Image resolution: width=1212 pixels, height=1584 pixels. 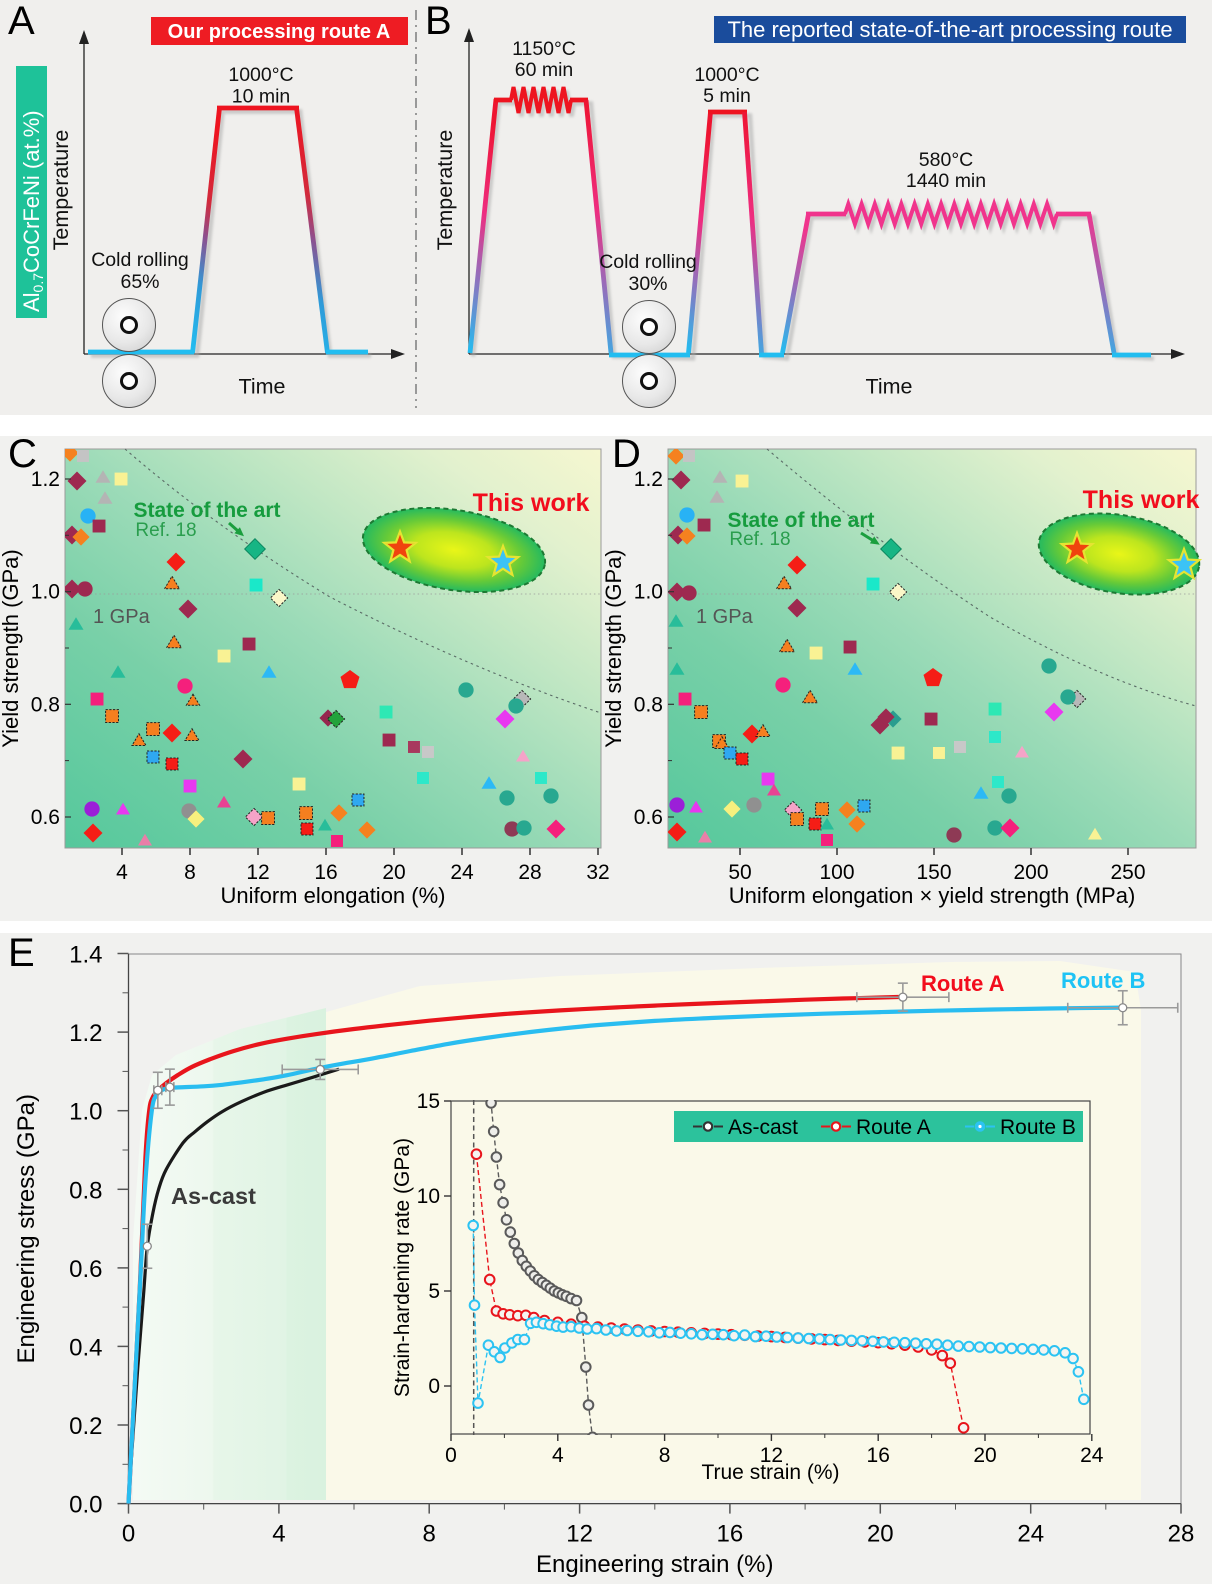 I want to click on svg-text: 65%, so click(x=139, y=282).